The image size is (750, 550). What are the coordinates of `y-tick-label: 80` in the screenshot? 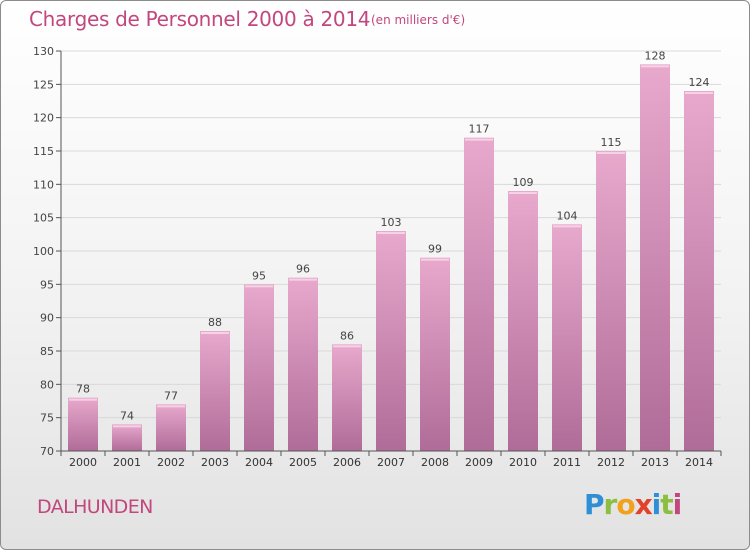 It's located at (47, 384).